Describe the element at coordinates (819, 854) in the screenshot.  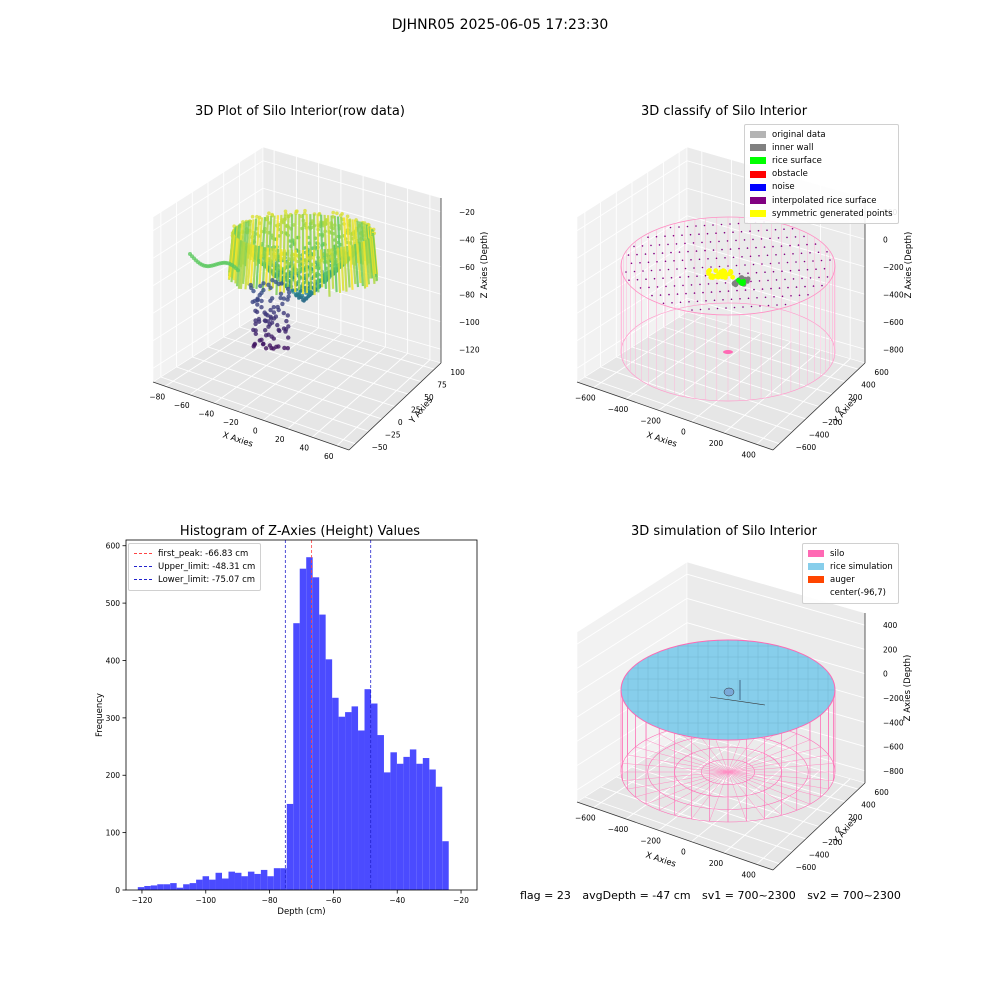
I see `y-tick-label: −400` at that location.